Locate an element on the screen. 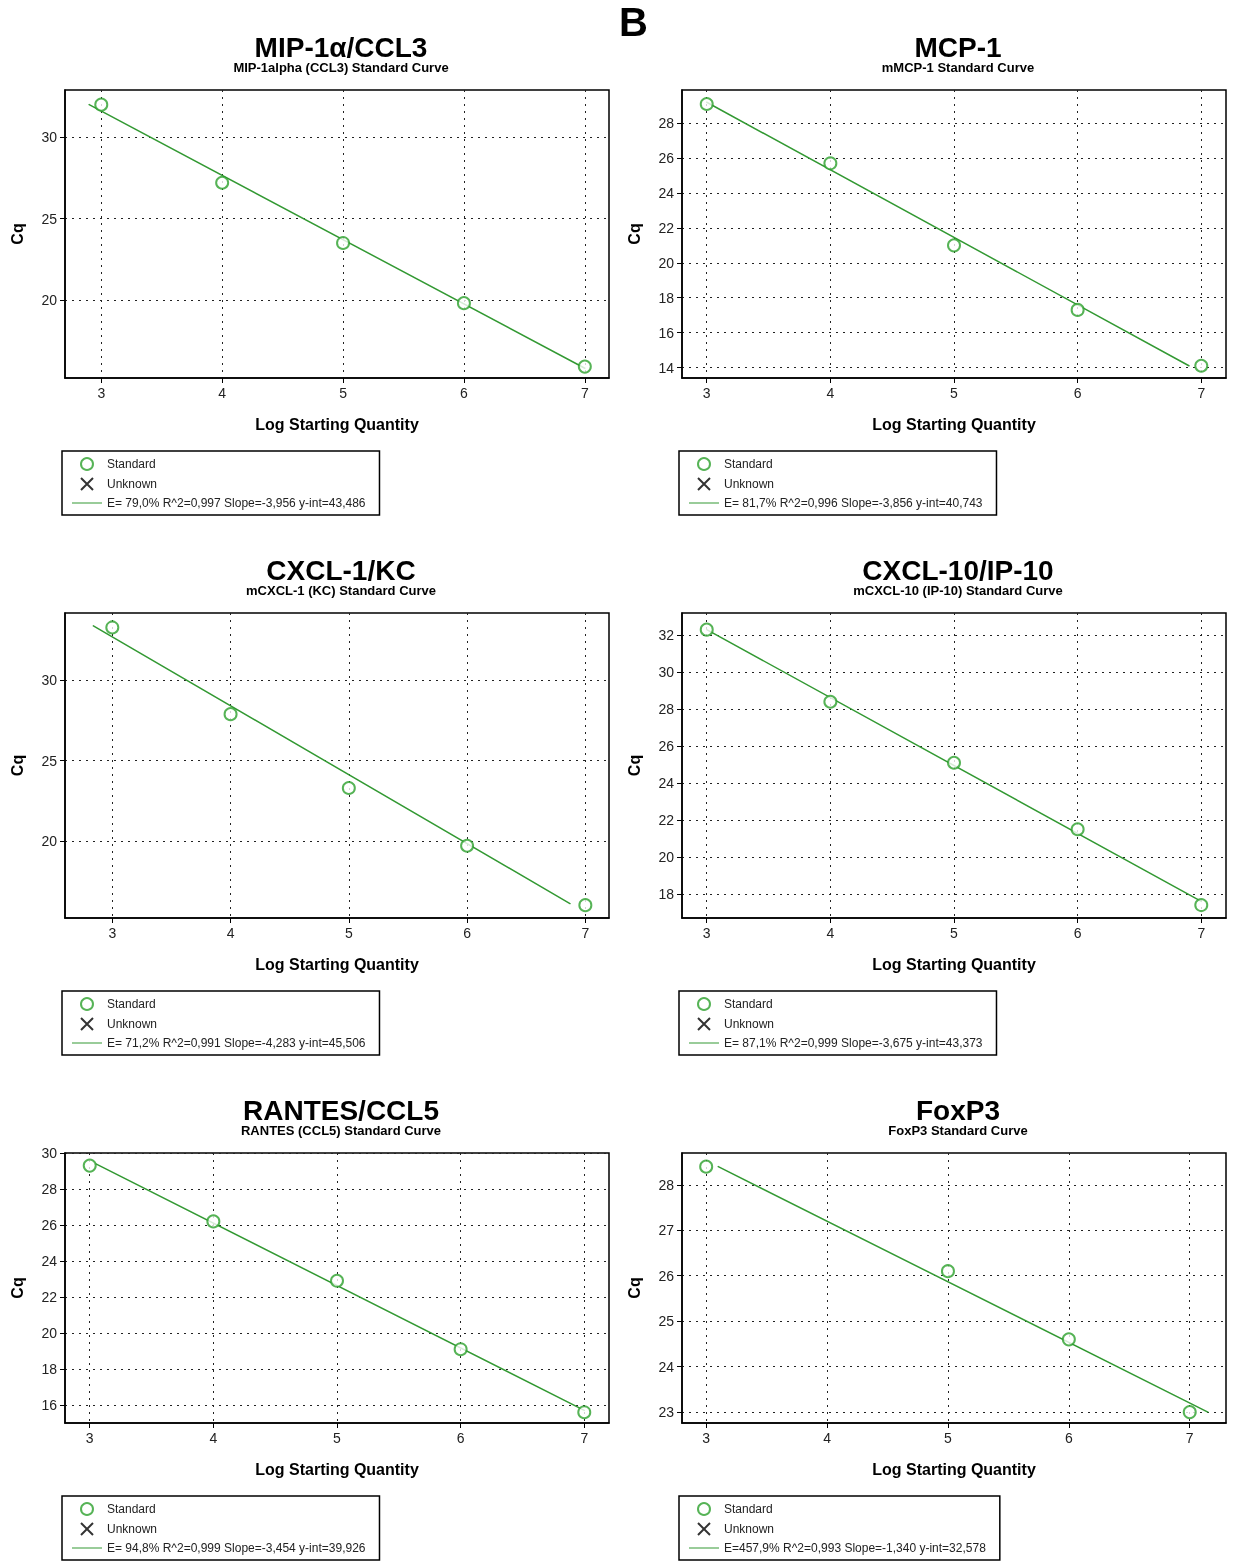 The image size is (1234, 1568). legend-label: E= 87,1% R^2=0,999 Slope=-3,675 y-int=43,373 is located at coordinates (853, 1043).